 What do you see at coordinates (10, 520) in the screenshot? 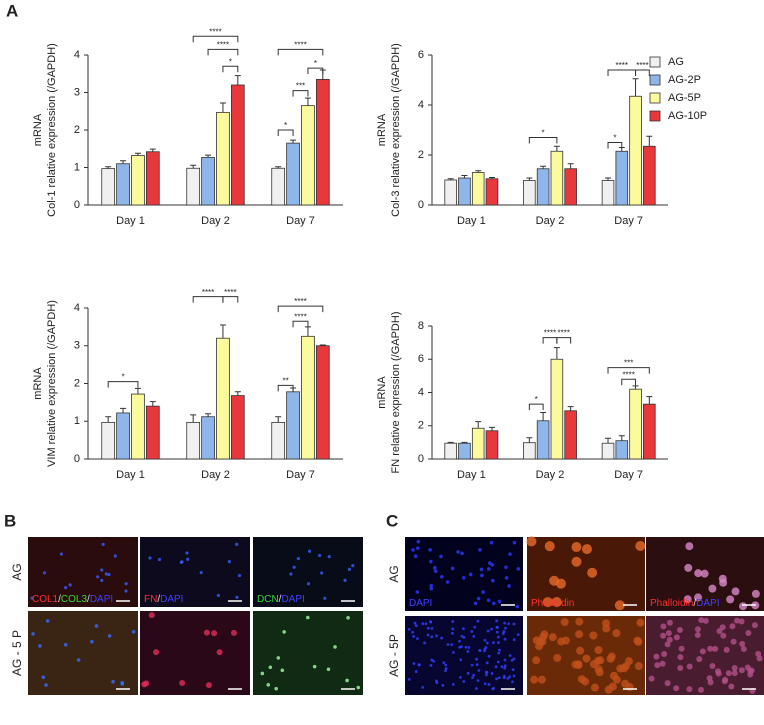
I see `panel-label: B` at bounding box center [10, 520].